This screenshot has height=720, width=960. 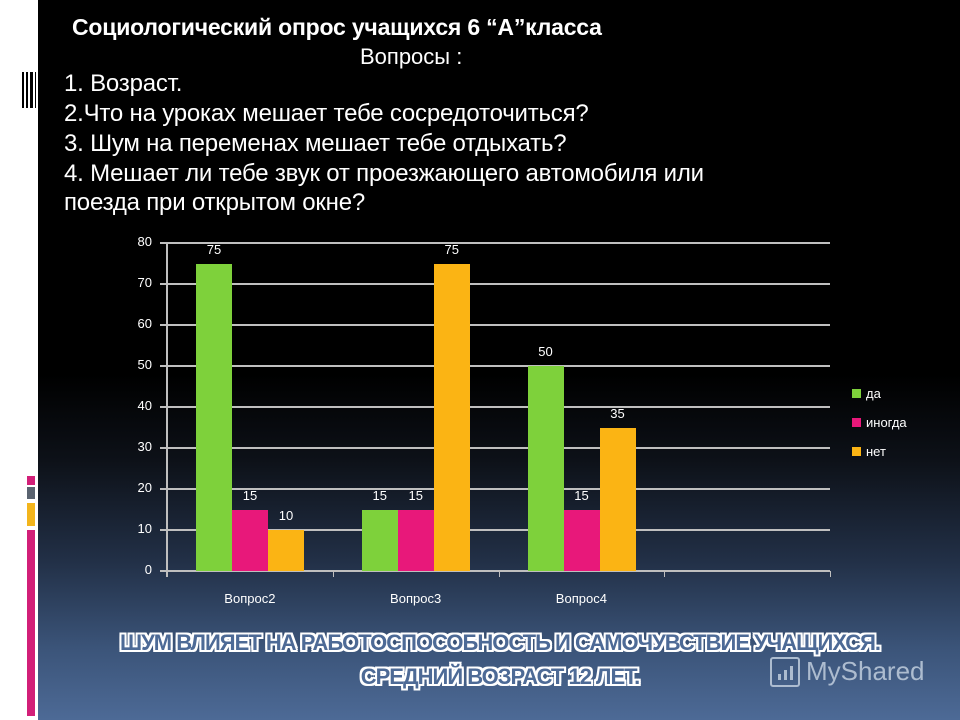 I want to click on x-category-label: Вопрос4, so click(x=581, y=598).